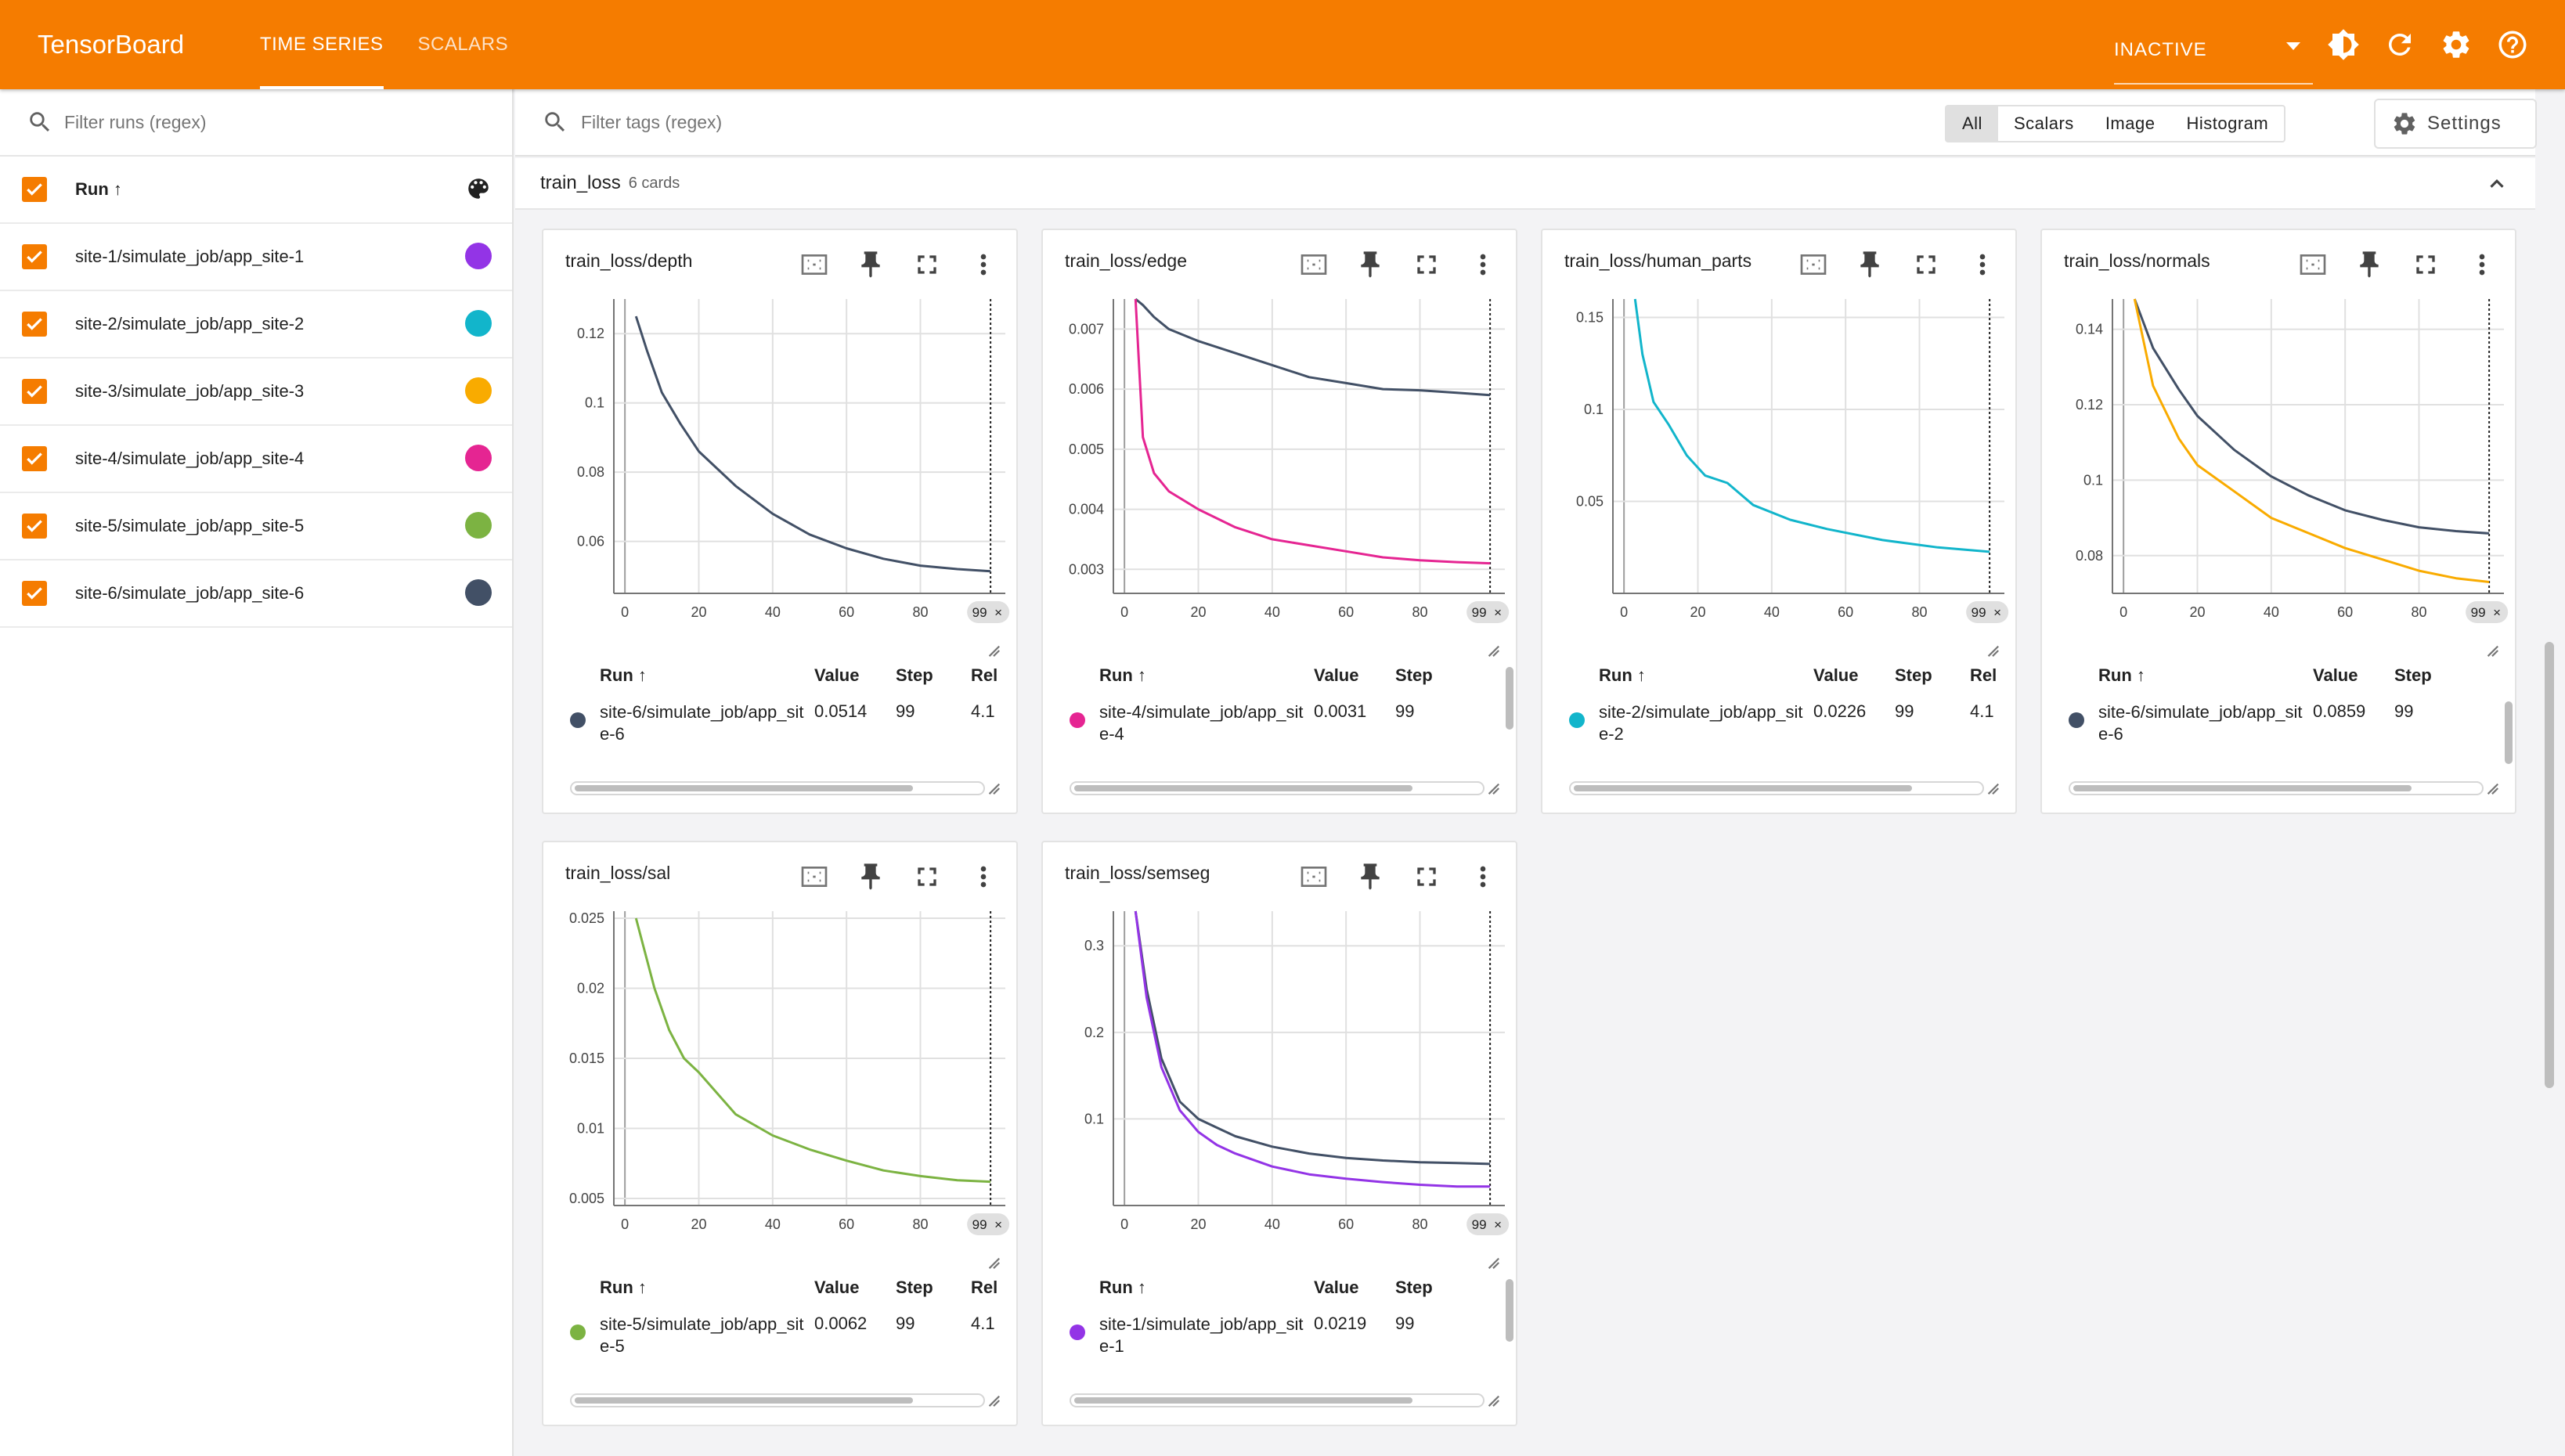 This screenshot has width=2565, height=1456. Describe the element at coordinates (256, 594) in the screenshot. I see `run-row: site-6/simulate_job/app_site-6` at that location.